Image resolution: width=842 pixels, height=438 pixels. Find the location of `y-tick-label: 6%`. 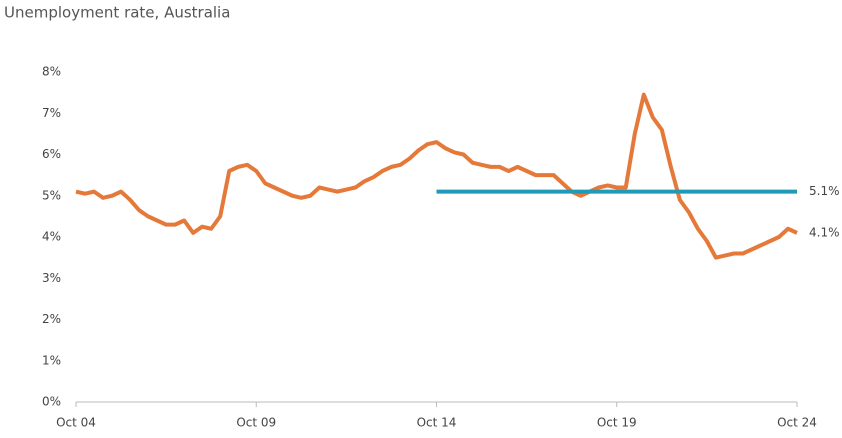

y-tick-label: 6% is located at coordinates (51, 154).